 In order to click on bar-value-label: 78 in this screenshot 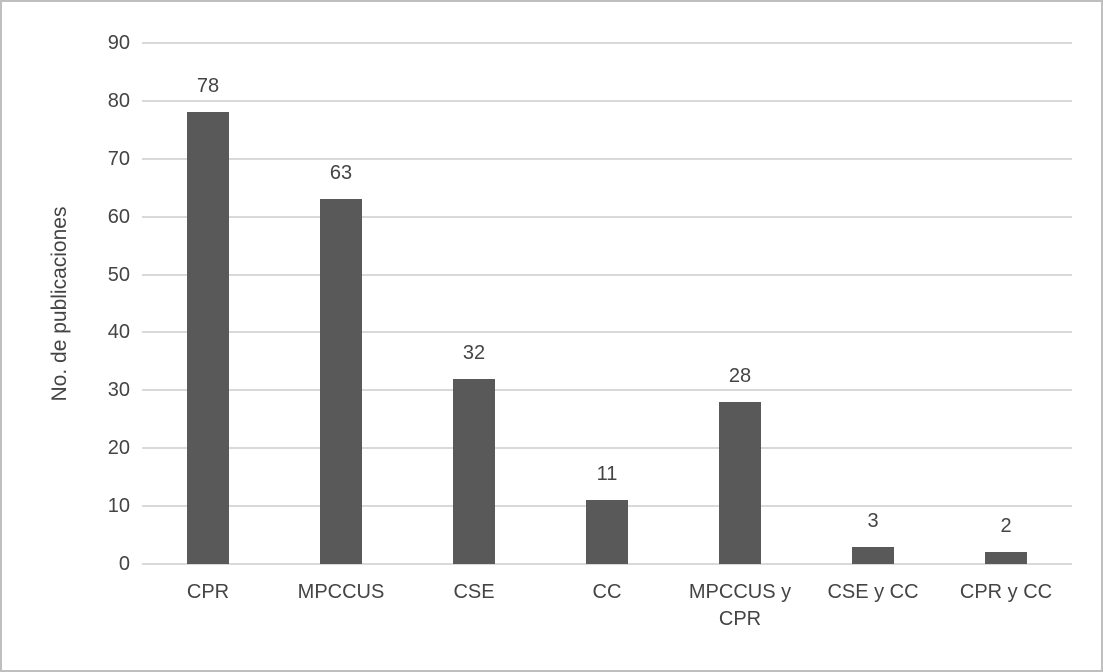, I will do `click(208, 86)`.